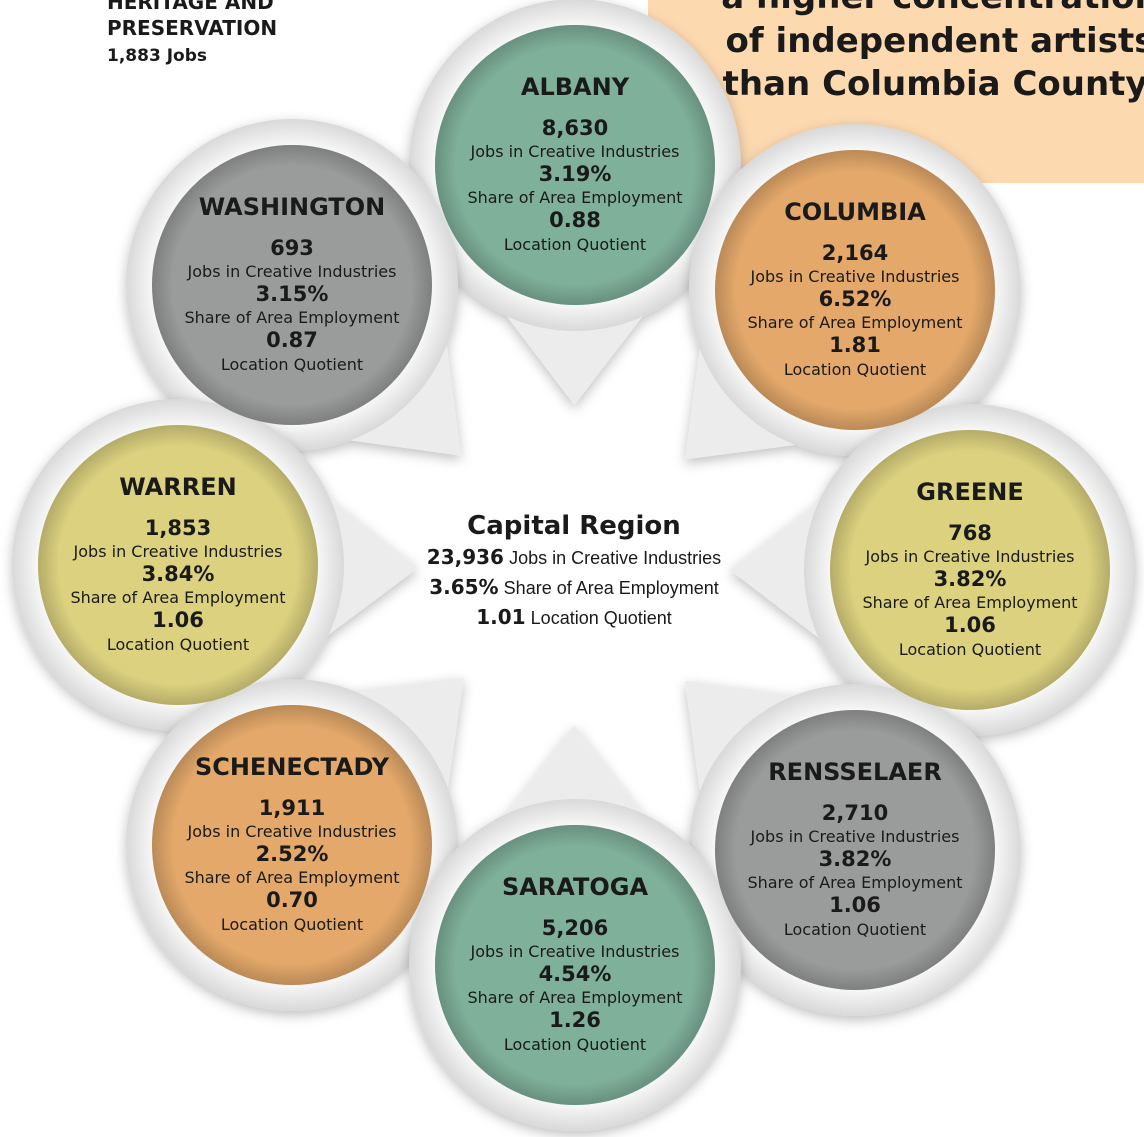 Image resolution: width=1144 pixels, height=1137 pixels. Describe the element at coordinates (611, 588) in the screenshot. I see `center-label: Share of Area Employment` at that location.